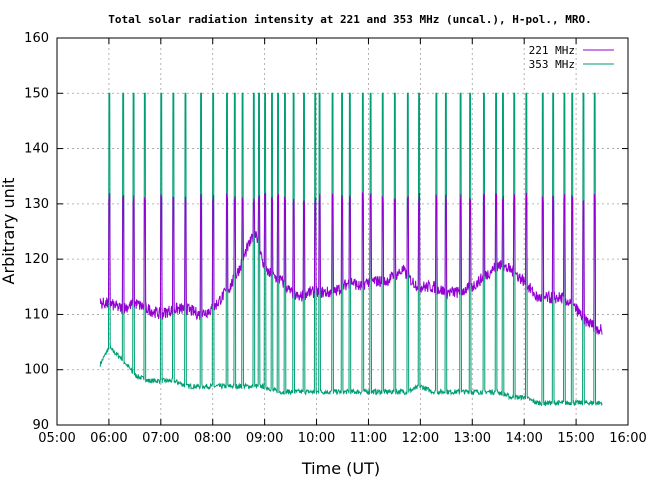 The height and width of the screenshot is (480, 650). I want to click on legend: 221 MHz 353 MHz, so click(571, 57).